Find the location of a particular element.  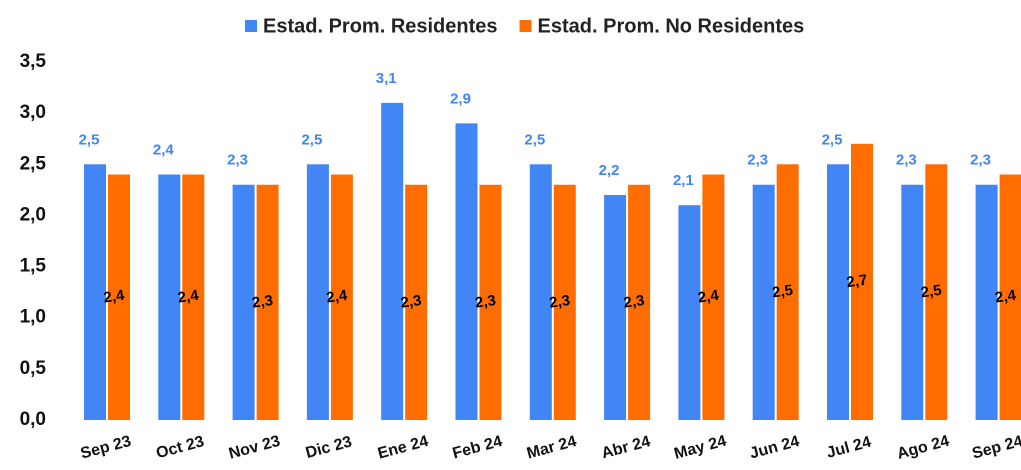

x-tick-label: Nov 23 is located at coordinates (254, 448).